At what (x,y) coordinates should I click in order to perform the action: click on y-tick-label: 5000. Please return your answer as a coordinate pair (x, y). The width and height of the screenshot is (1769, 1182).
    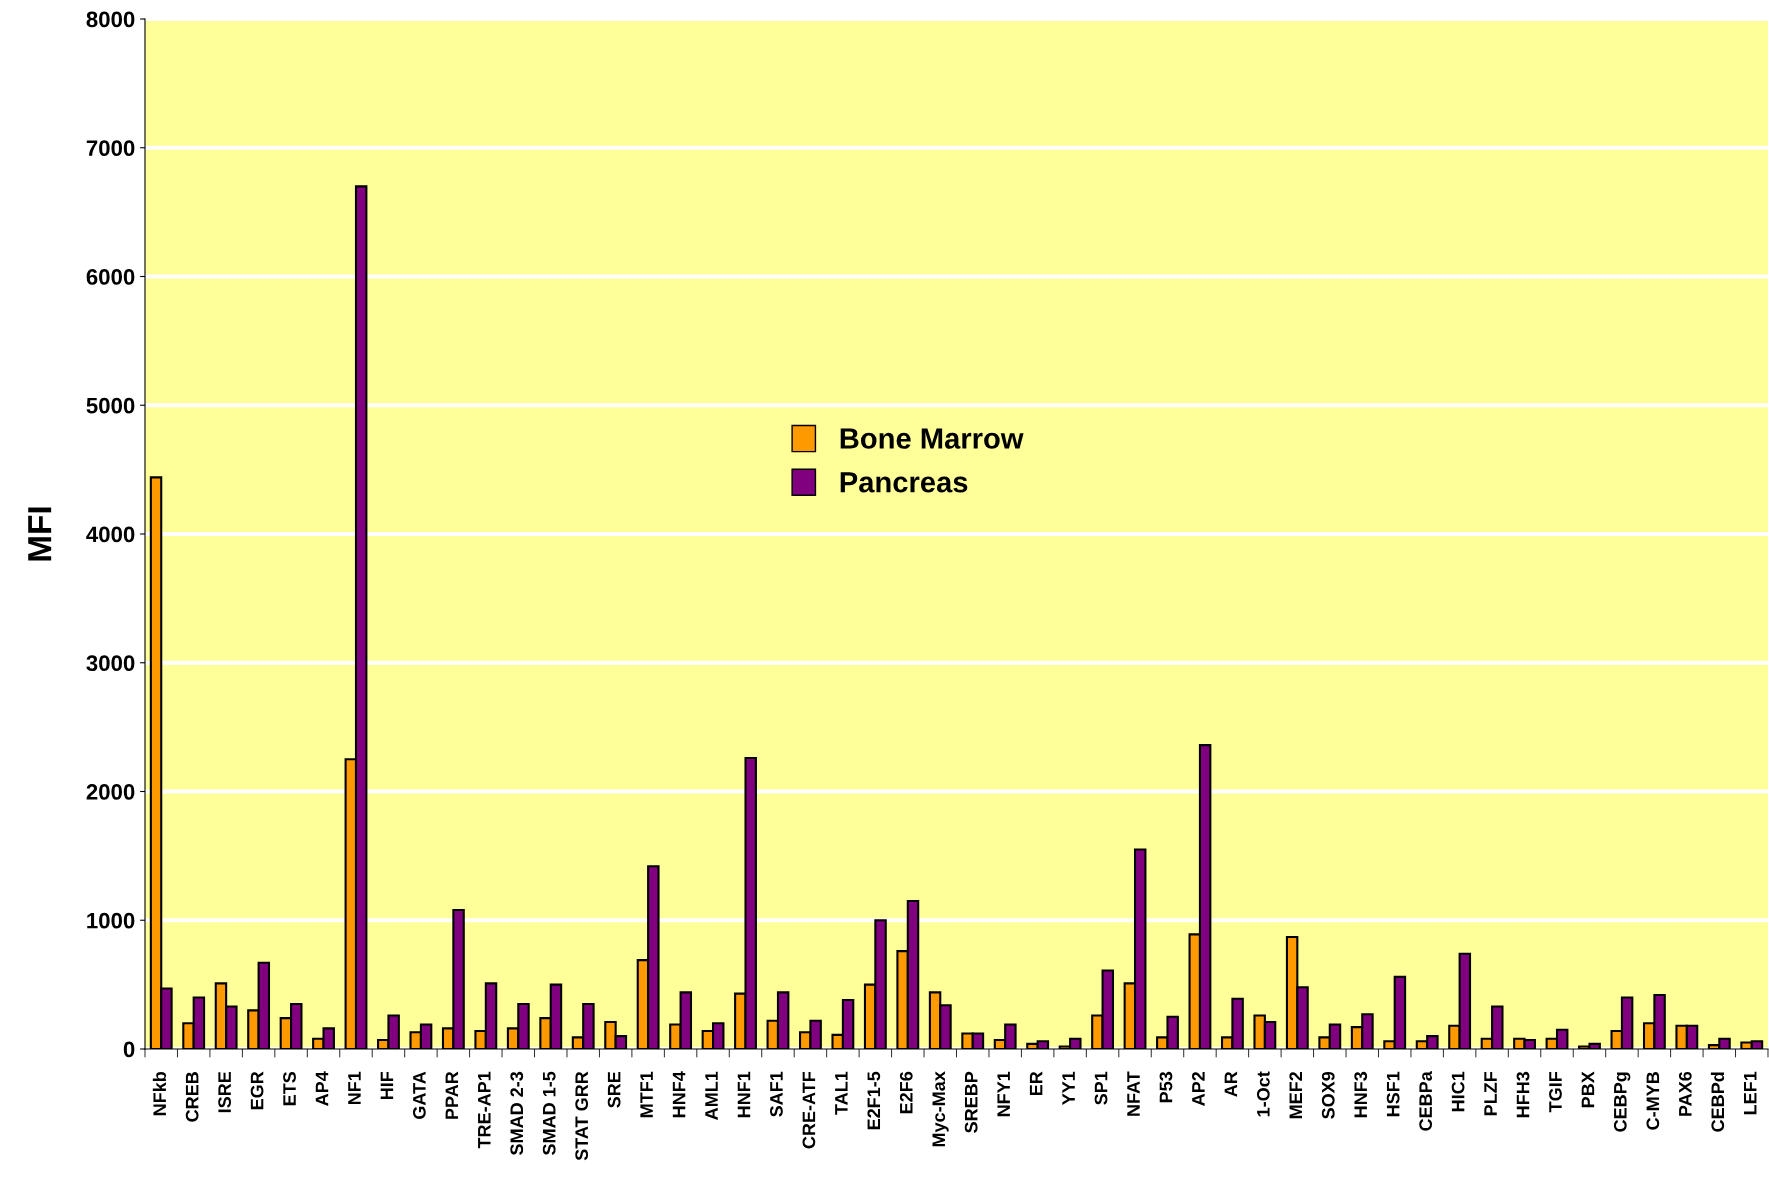
    Looking at the image, I should click on (110, 405).